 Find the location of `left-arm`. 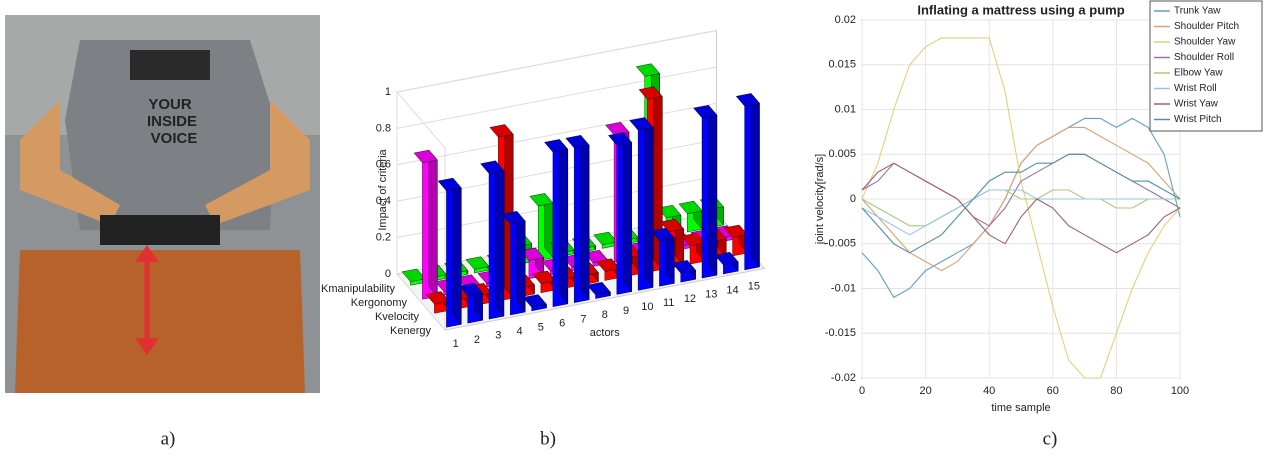

left-arm is located at coordinates (70, 162).